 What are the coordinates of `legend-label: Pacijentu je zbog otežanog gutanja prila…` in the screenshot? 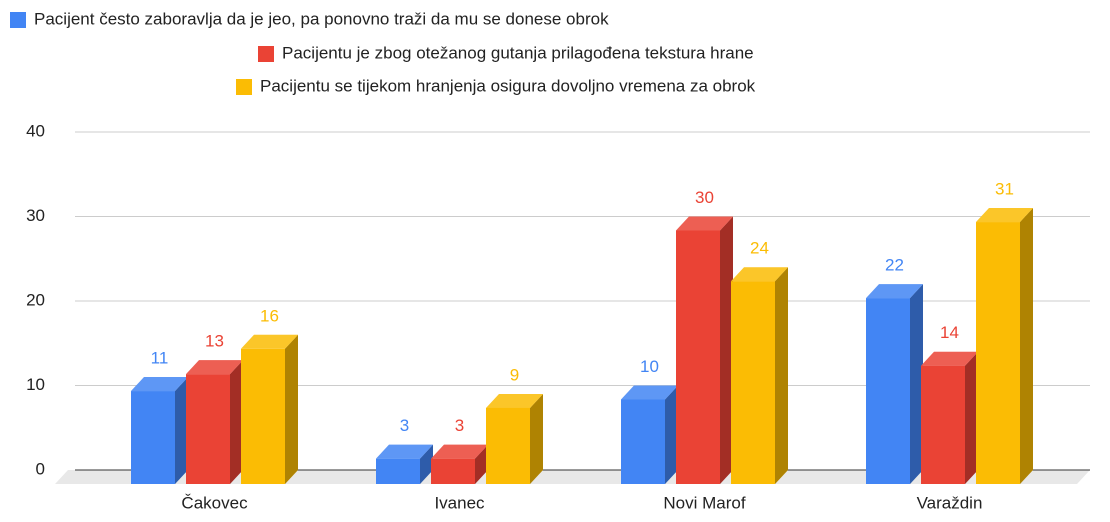 It's located at (518, 52).